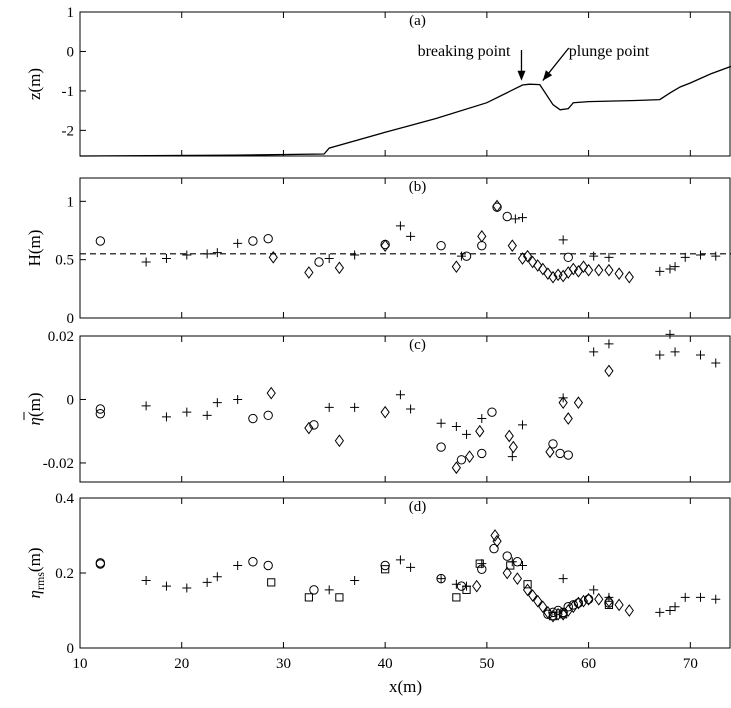 Image resolution: width=731 pixels, height=708 pixels. I want to click on y-axis-label: ηrms(m), so click(36, 573).